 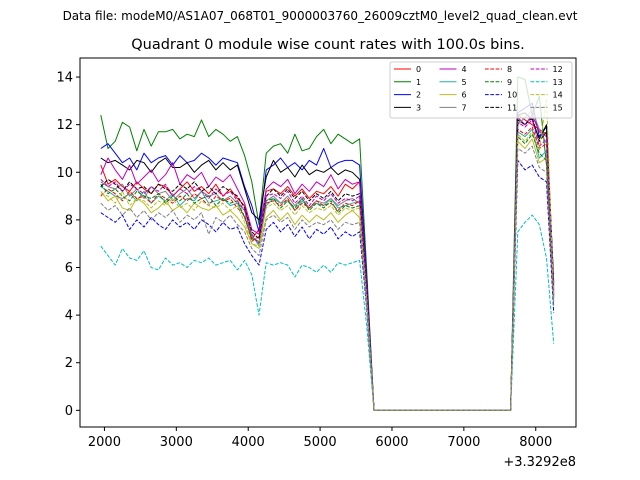 What do you see at coordinates (512, 107) in the screenshot?
I see `legend-label-11: 11` at bounding box center [512, 107].